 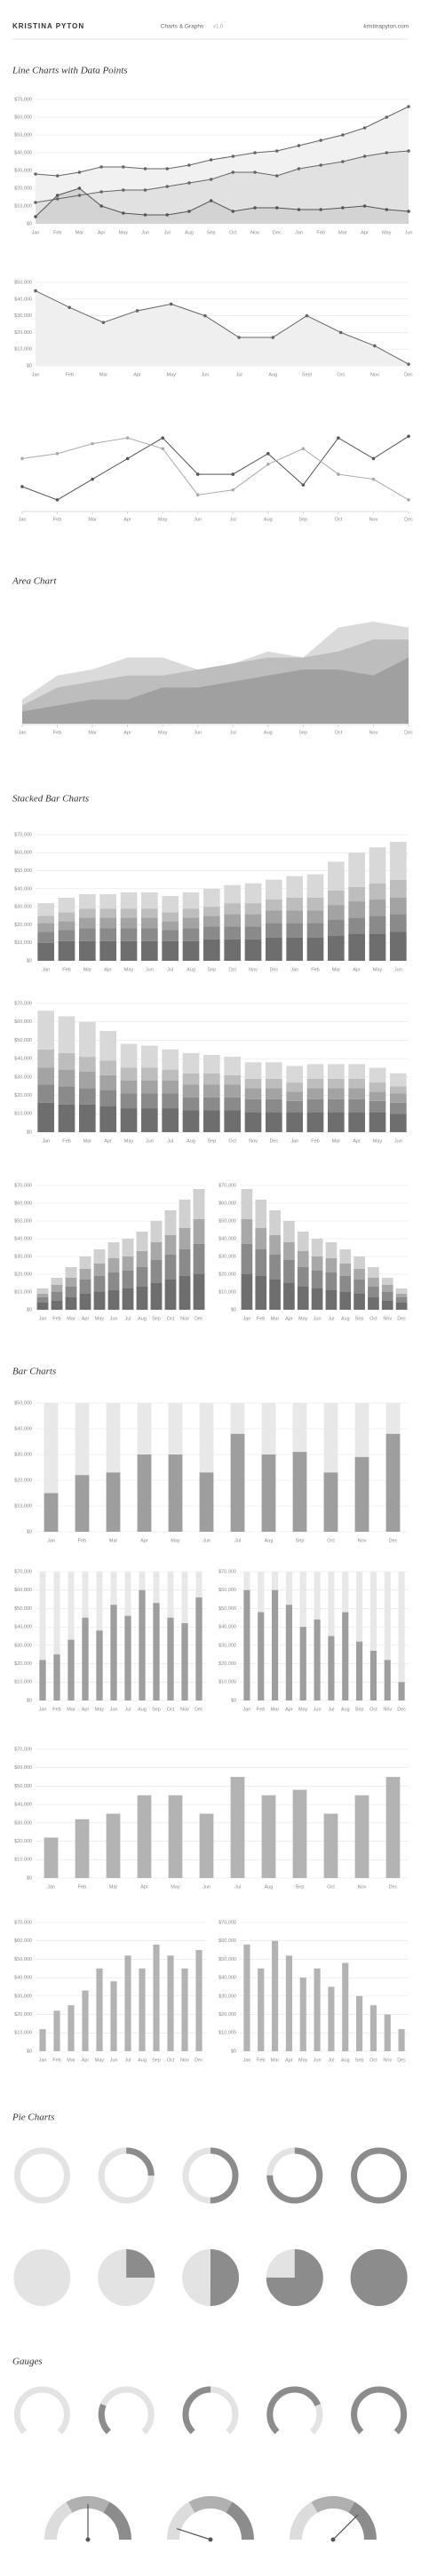 What do you see at coordinates (386, 27) in the screenshot?
I see `site-link: kristinapyton.com` at bounding box center [386, 27].